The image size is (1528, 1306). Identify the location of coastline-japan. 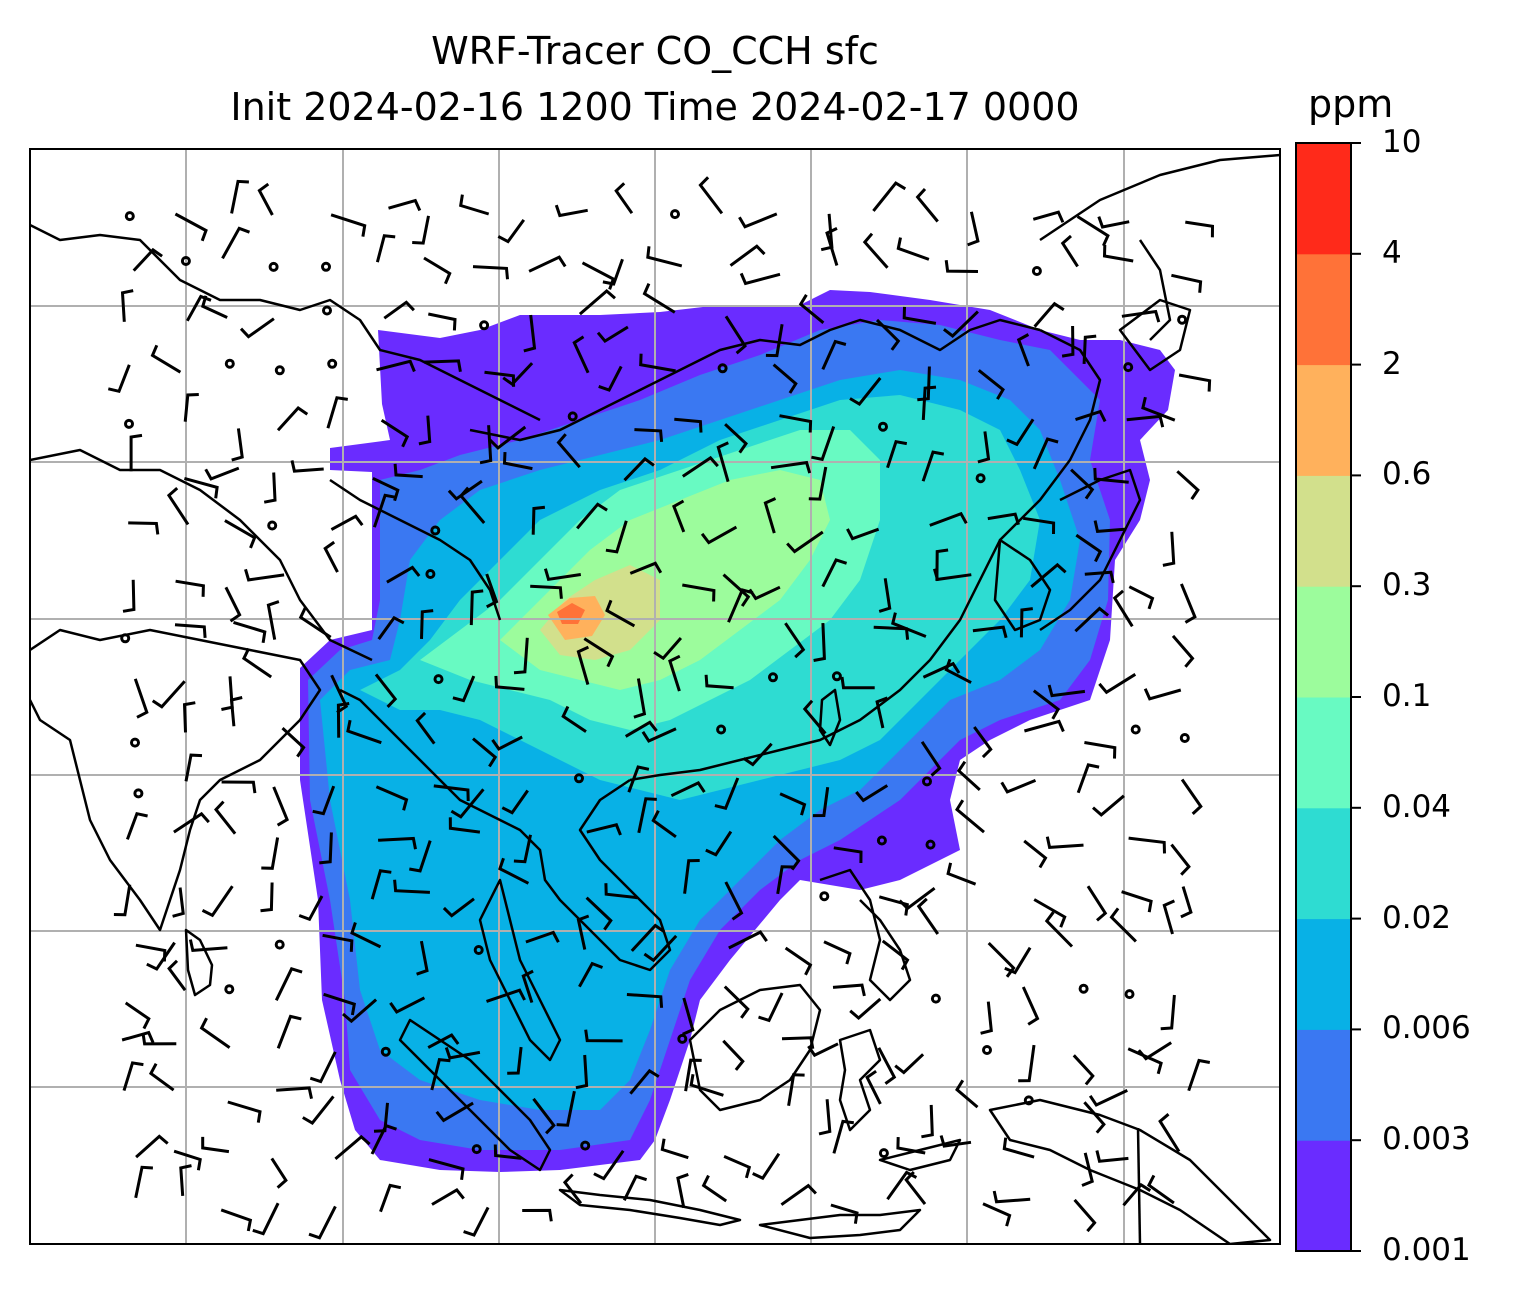
(1090, 550).